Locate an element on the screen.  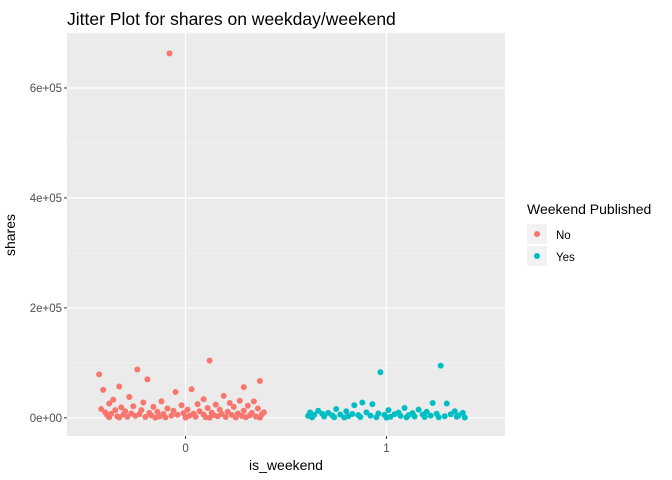
legend-label-no: No is located at coordinates (563, 236).